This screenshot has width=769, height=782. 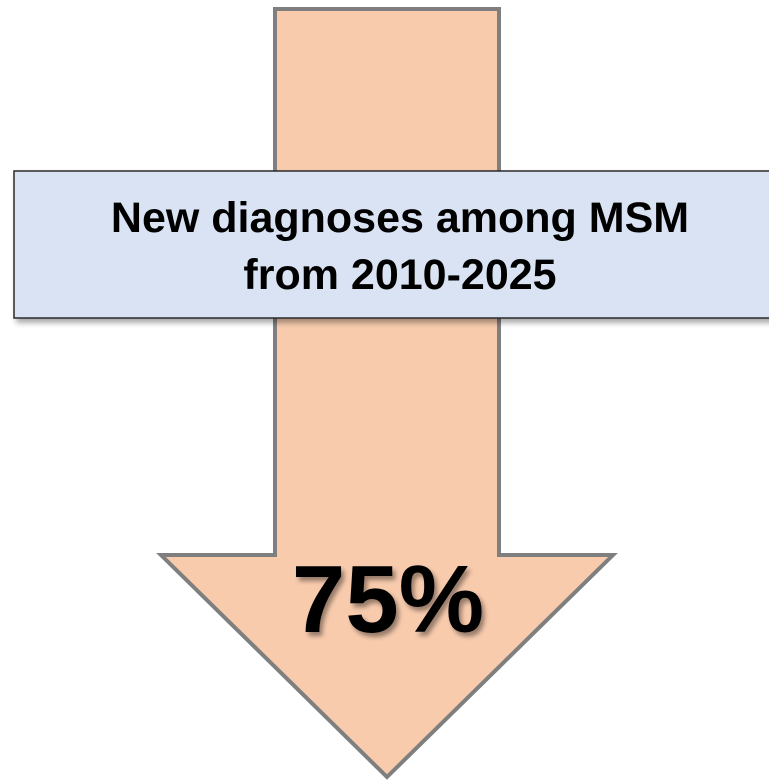 What do you see at coordinates (400, 218) in the screenshot?
I see `box-line: New diagnoses among MSM` at bounding box center [400, 218].